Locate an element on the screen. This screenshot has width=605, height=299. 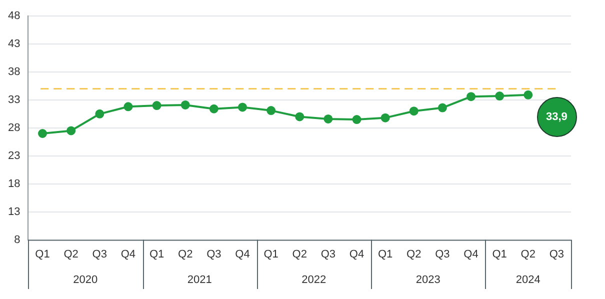
y-tick-label: 23 is located at coordinates (14, 156).